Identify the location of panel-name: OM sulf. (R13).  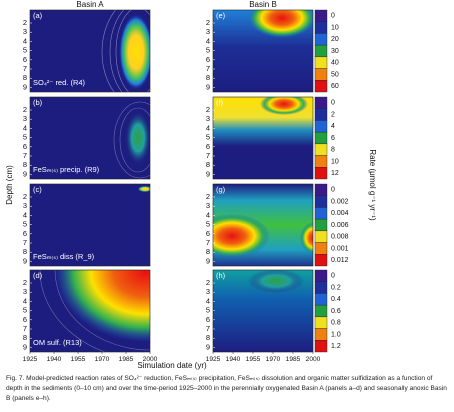
(57, 342).